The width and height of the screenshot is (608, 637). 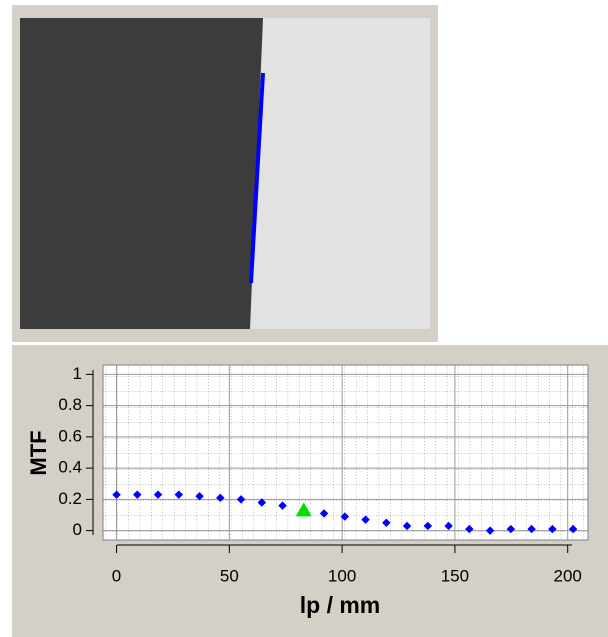 I want to click on x-tick-label: 150, so click(x=455, y=575).